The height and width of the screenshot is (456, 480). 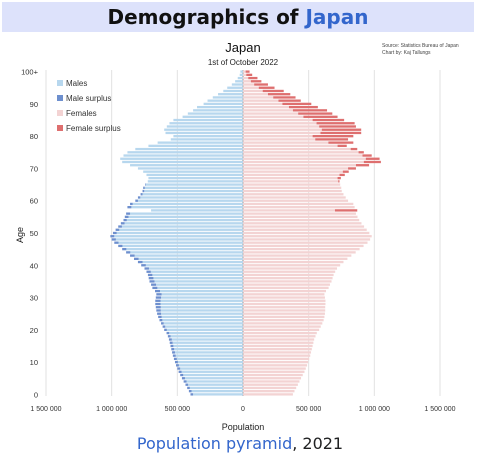 I want to click on banner-title-link: Japan, so click(x=337, y=17).